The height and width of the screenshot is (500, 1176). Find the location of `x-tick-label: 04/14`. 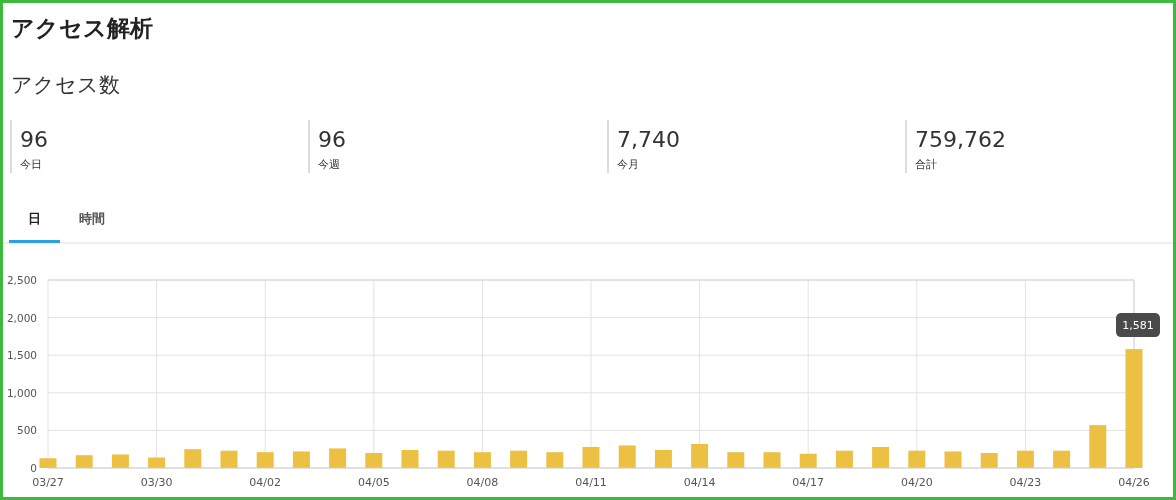

x-tick-label: 04/14 is located at coordinates (699, 482).